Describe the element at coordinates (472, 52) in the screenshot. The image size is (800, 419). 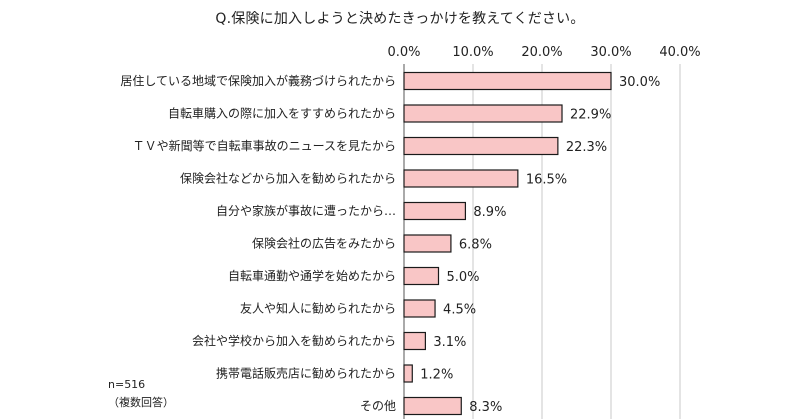
I see `x-tick-label: 10.0%` at that location.